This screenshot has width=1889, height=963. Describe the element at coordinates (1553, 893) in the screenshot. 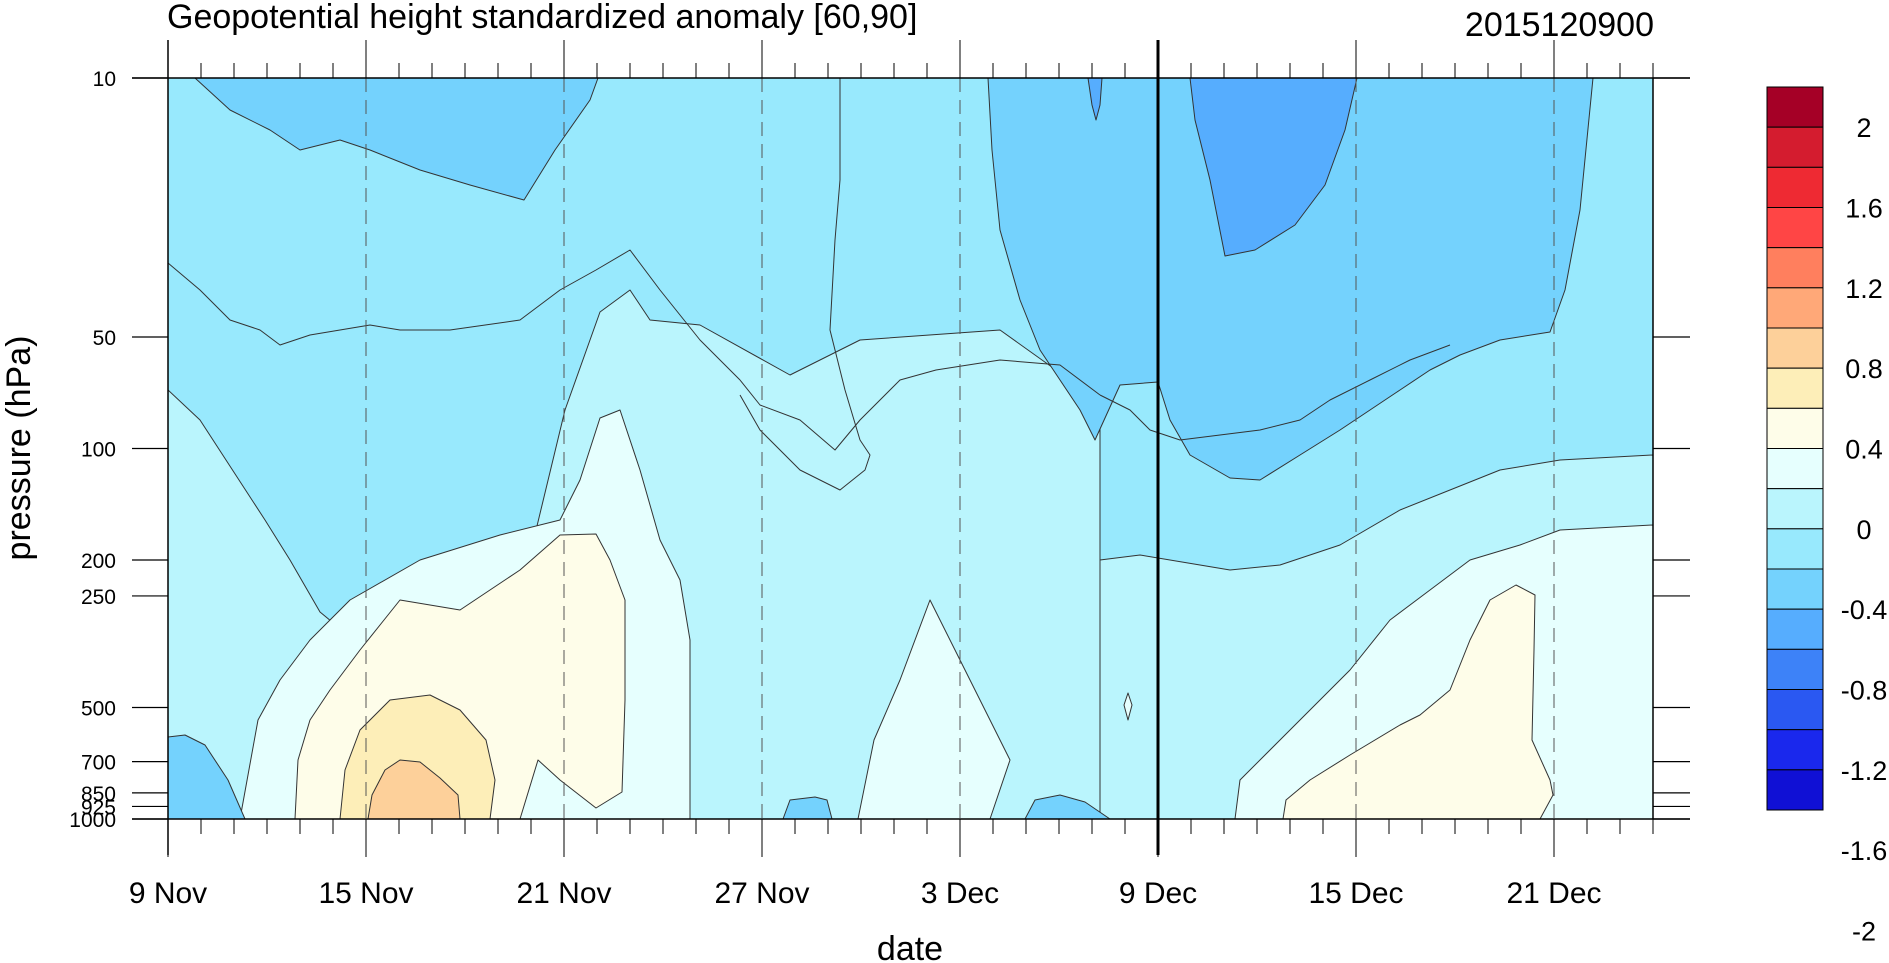

I see `x-tick-label: 21 Dec` at that location.